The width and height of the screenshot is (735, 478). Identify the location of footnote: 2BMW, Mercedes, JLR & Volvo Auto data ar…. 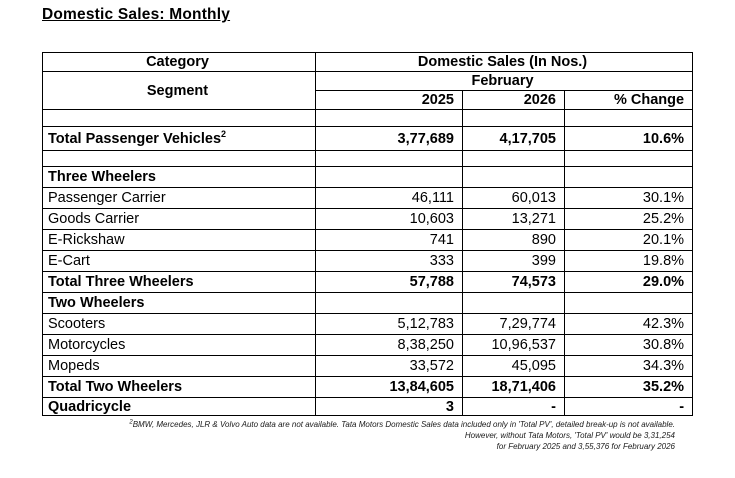
(367, 435).